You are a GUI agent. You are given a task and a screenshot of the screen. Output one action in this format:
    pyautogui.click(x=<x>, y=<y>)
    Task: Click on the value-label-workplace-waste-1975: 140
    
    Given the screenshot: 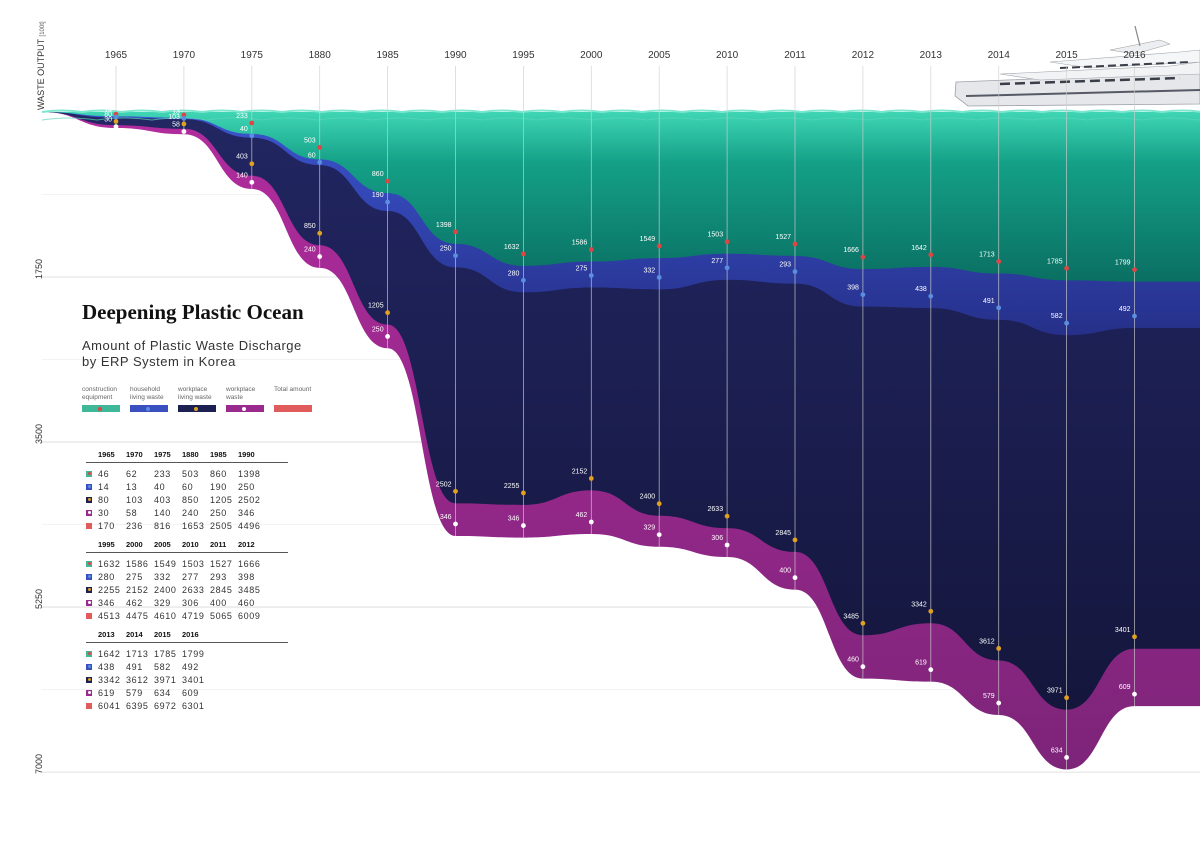 What is the action you would take?
    pyautogui.click(x=242, y=175)
    